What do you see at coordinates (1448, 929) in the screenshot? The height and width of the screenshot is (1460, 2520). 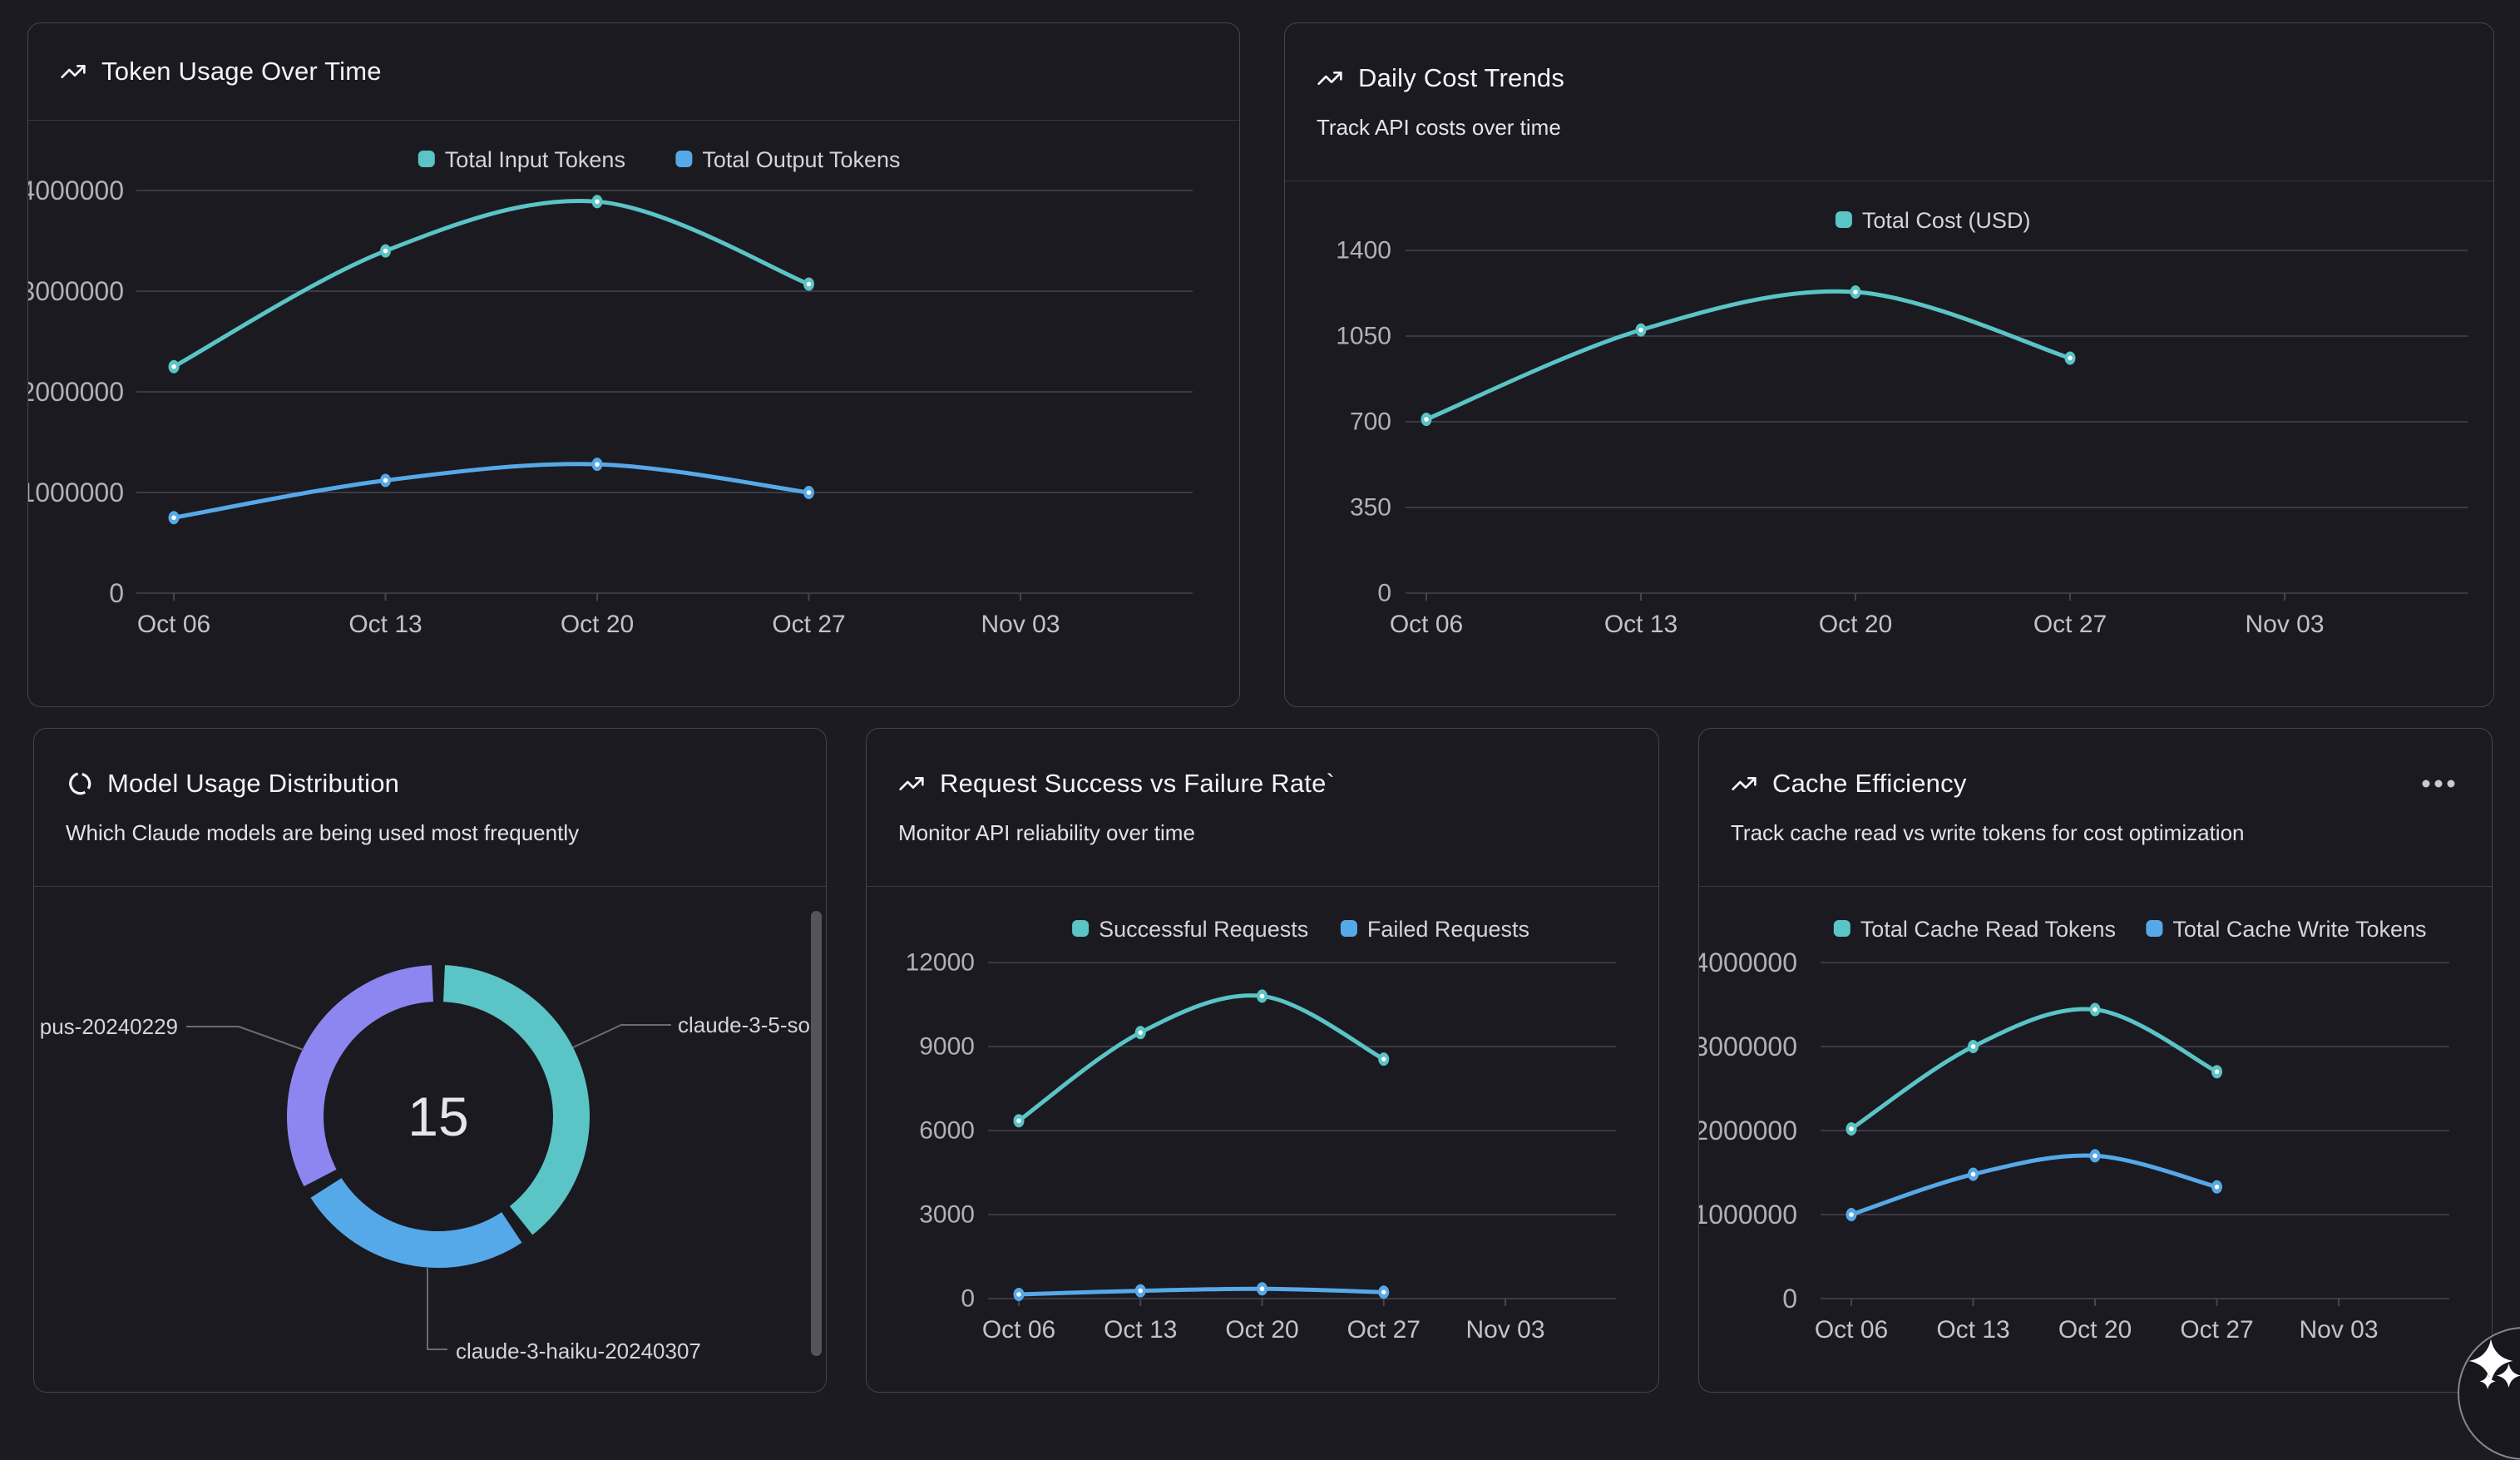 I see `svg-text: Failed Requests` at bounding box center [1448, 929].